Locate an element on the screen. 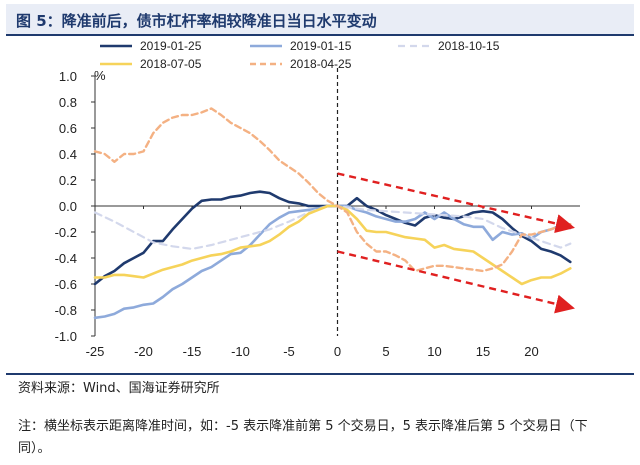  legend-label-2018-04-25: 2018-04-25 is located at coordinates (321, 64).